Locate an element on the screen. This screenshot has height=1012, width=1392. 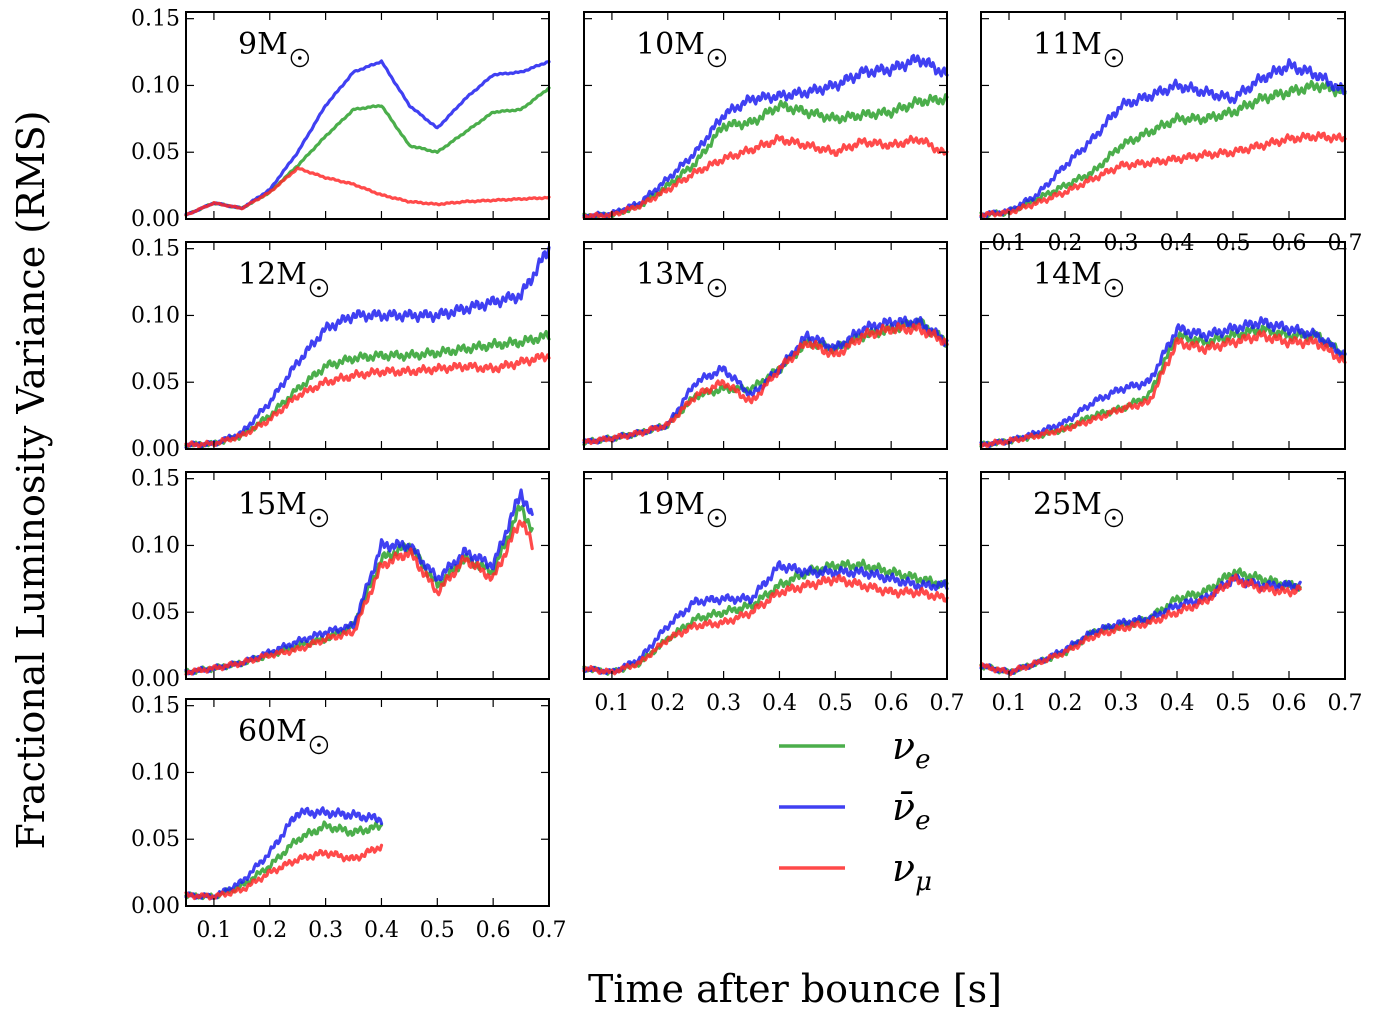
panel-mass-label: 10M is located at coordinates (670, 44).